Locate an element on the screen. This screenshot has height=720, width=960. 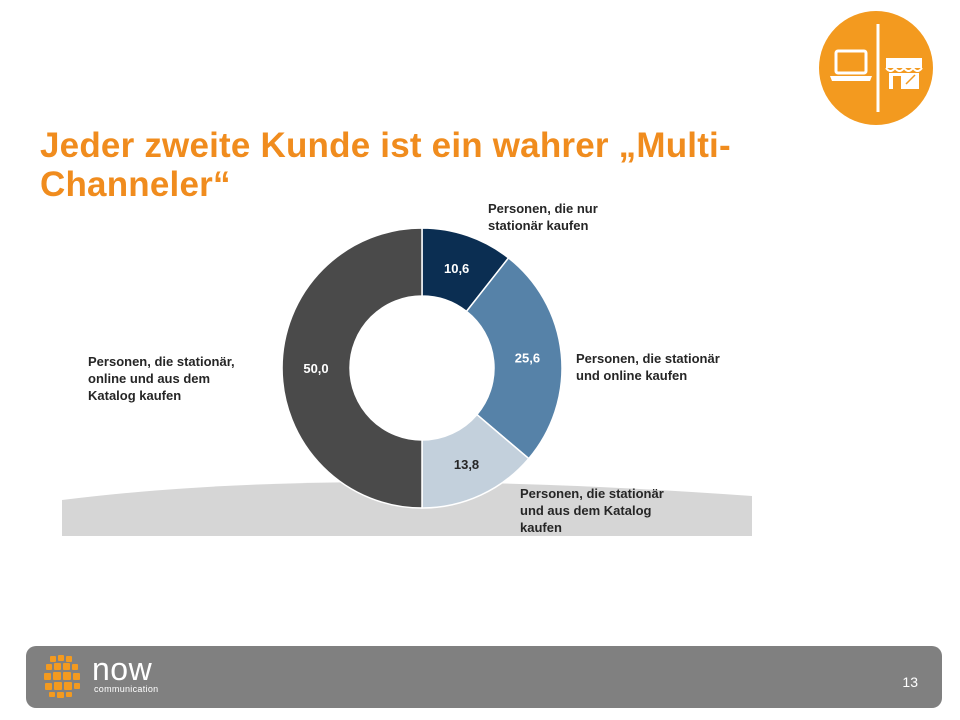
slice-value-label-2: 25,6 is located at coordinates (527, 357).